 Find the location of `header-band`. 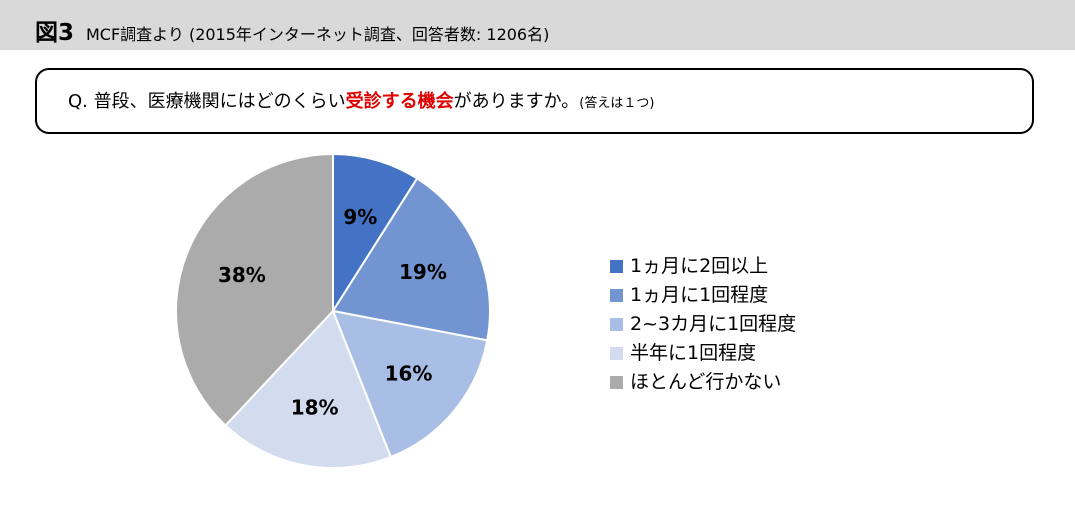

header-band is located at coordinates (537, 25).